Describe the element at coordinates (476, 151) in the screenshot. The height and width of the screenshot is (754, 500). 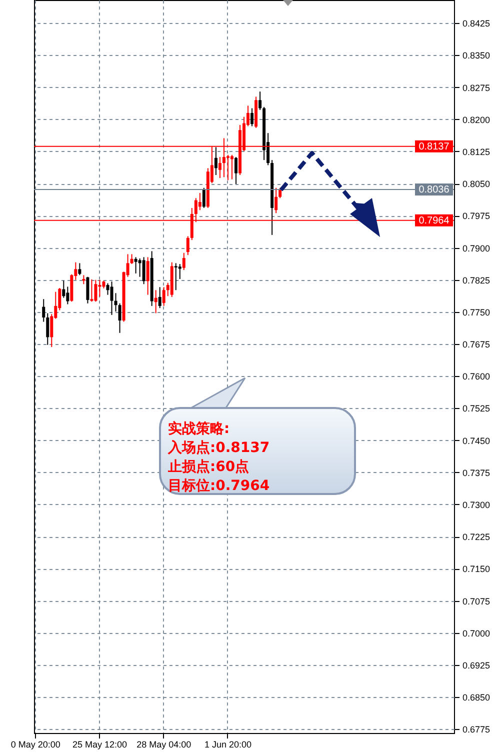
I see `y-tick-label: 0.8125` at that location.